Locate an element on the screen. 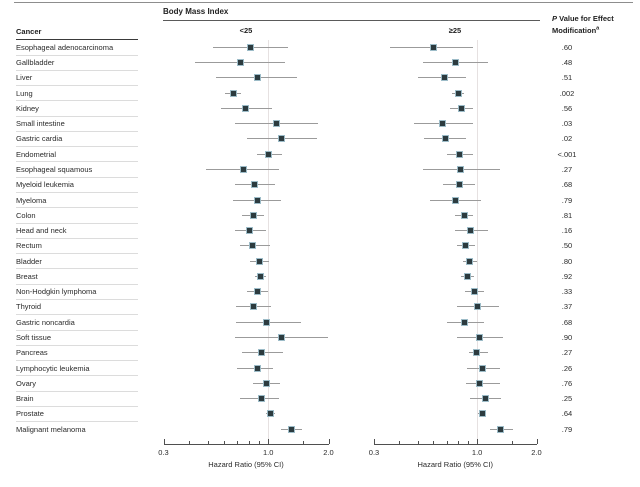  row-label-cancer: Gastric noncardia is located at coordinates (45, 322).